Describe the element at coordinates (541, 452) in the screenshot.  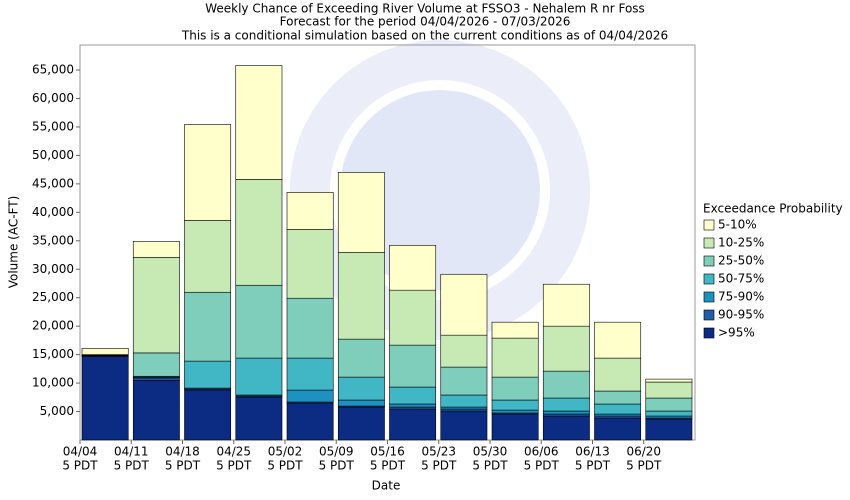
I see `x-tick-label: 06/06` at that location.